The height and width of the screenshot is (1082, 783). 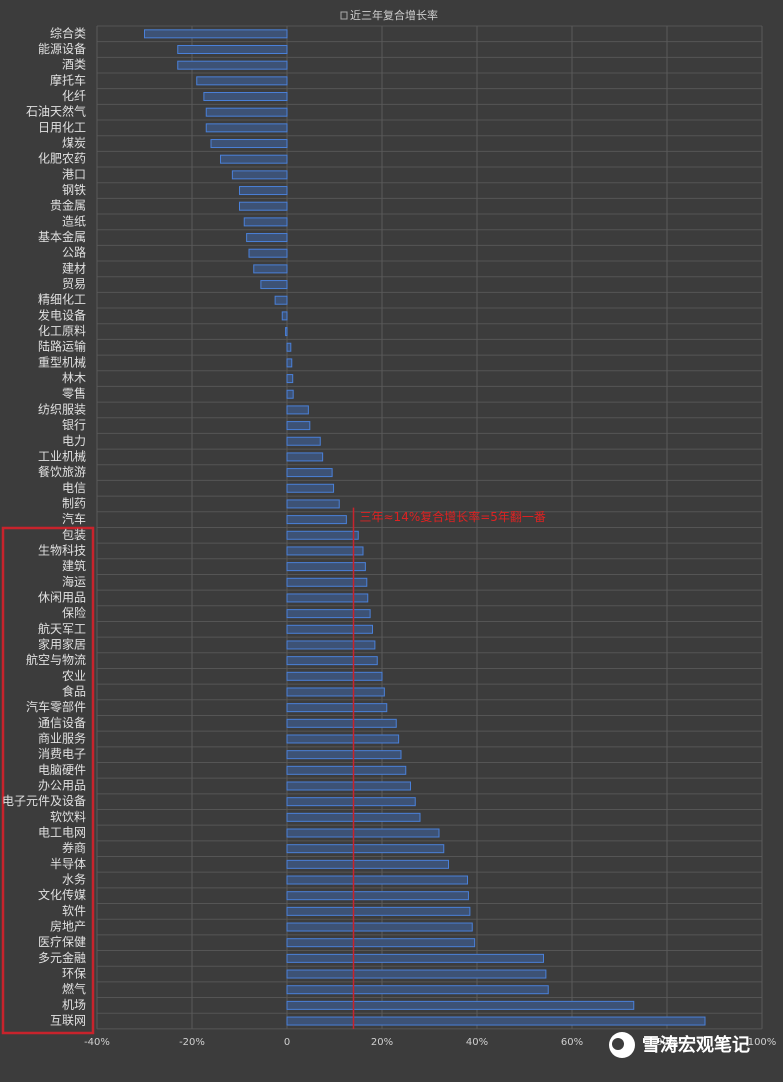 I want to click on y-tick-label: 通信设备, so click(x=62, y=723).